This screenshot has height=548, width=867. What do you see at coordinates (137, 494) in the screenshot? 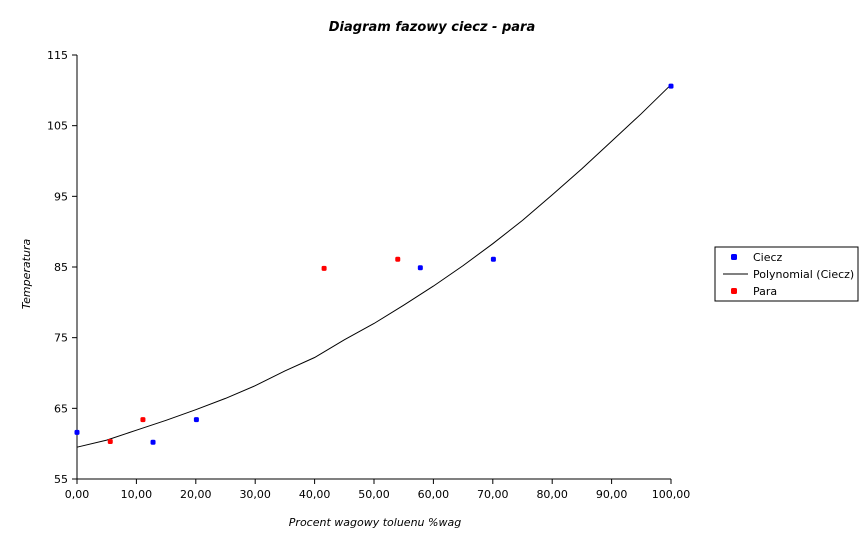
I see `x-tick-label: 10,00` at bounding box center [137, 494].